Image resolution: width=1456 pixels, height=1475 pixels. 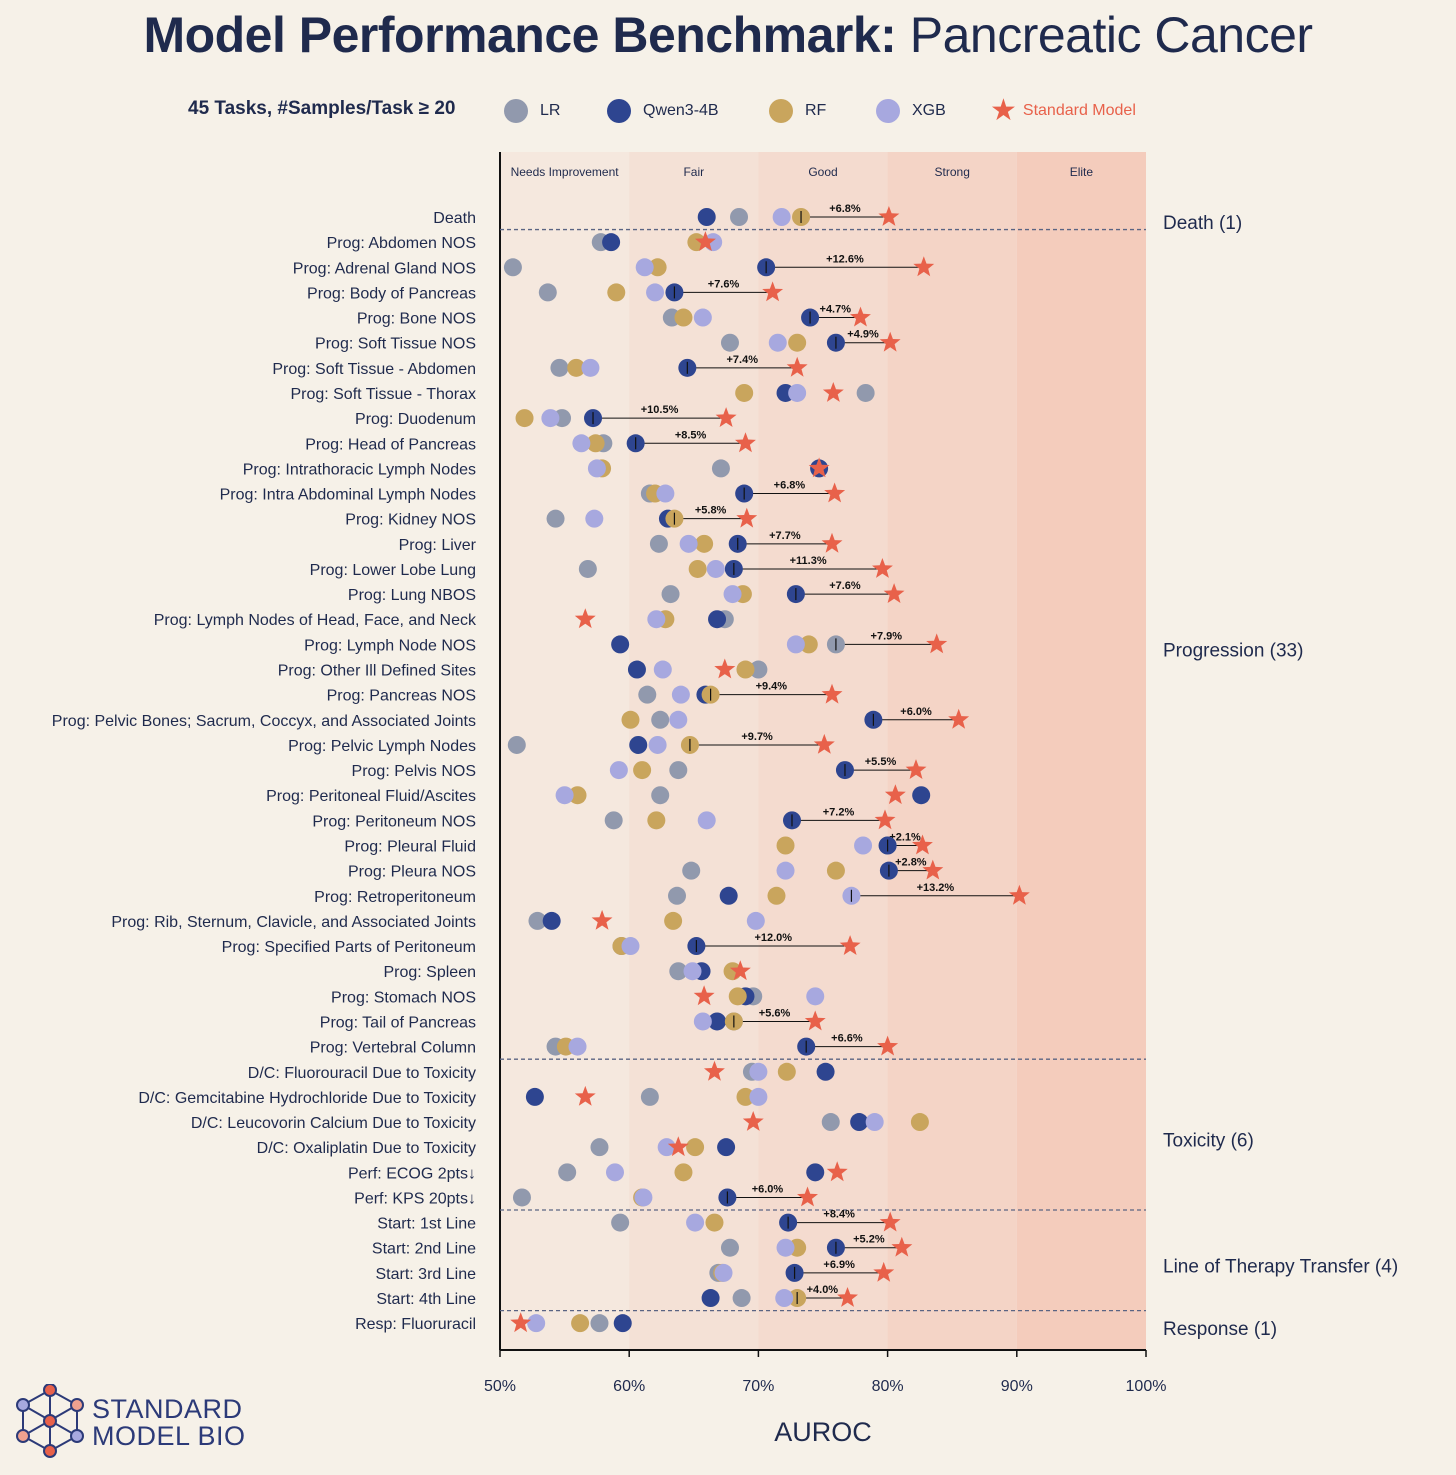 I want to click on logo-icon, so click(x=50, y=1421).